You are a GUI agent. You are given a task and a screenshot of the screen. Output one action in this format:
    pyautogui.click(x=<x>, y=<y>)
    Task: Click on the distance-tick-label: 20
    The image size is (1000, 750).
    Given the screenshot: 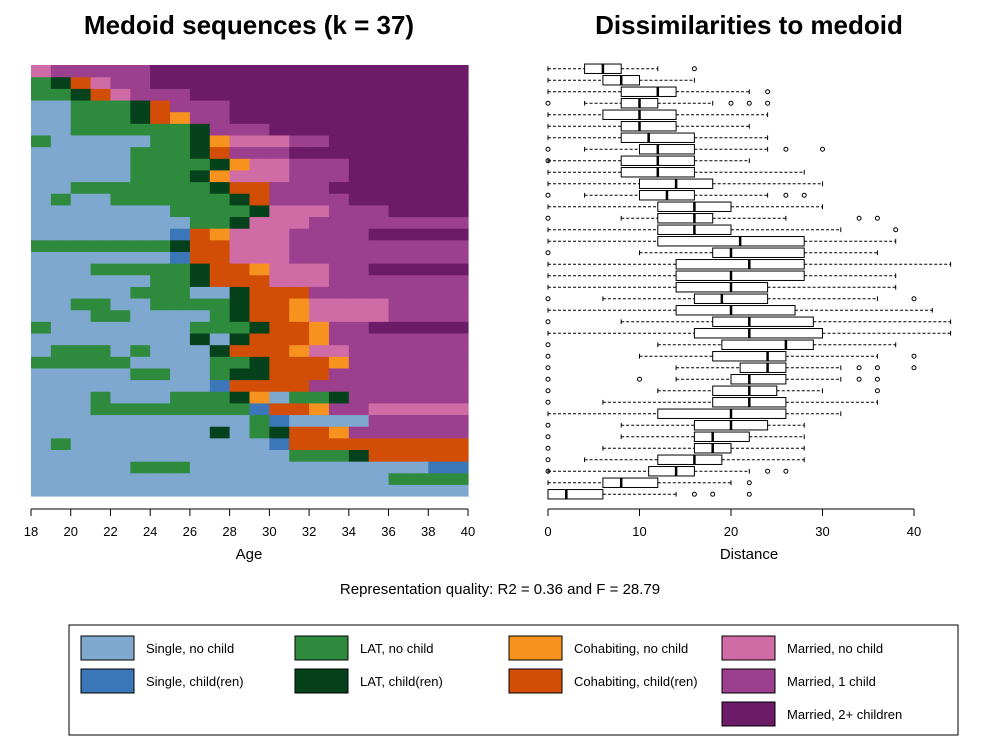 What is the action you would take?
    pyautogui.click(x=731, y=531)
    